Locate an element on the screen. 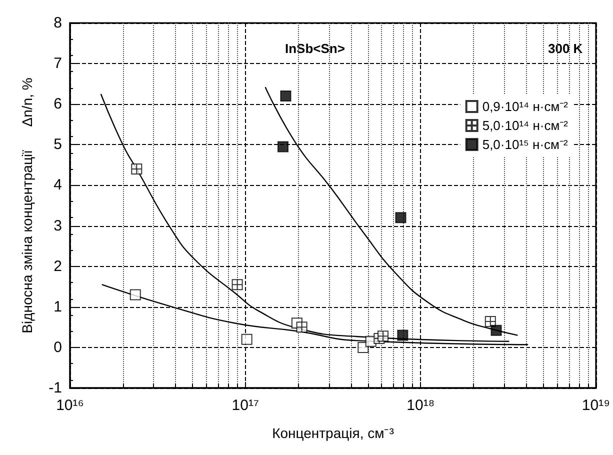 The width and height of the screenshot is (613, 455). y-tick-label: 0 is located at coordinates (58, 347).